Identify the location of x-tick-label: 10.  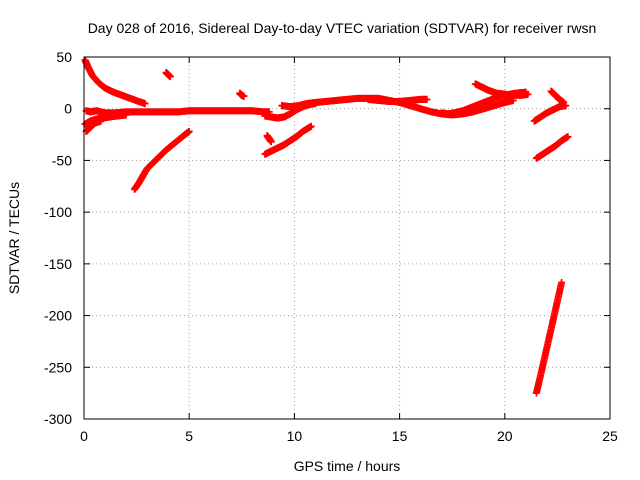
(295, 436).